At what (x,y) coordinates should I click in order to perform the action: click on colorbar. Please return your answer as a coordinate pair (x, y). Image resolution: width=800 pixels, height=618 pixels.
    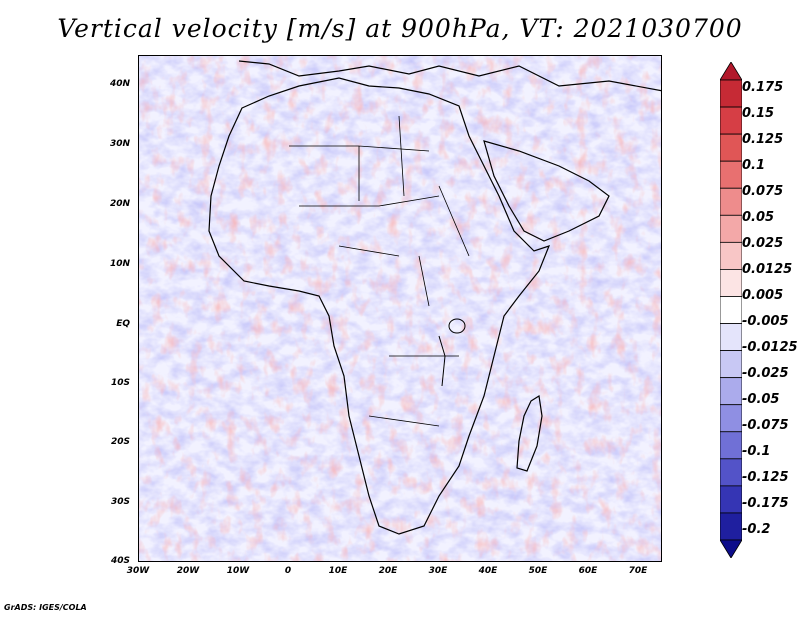
    Looking at the image, I should click on (731, 310).